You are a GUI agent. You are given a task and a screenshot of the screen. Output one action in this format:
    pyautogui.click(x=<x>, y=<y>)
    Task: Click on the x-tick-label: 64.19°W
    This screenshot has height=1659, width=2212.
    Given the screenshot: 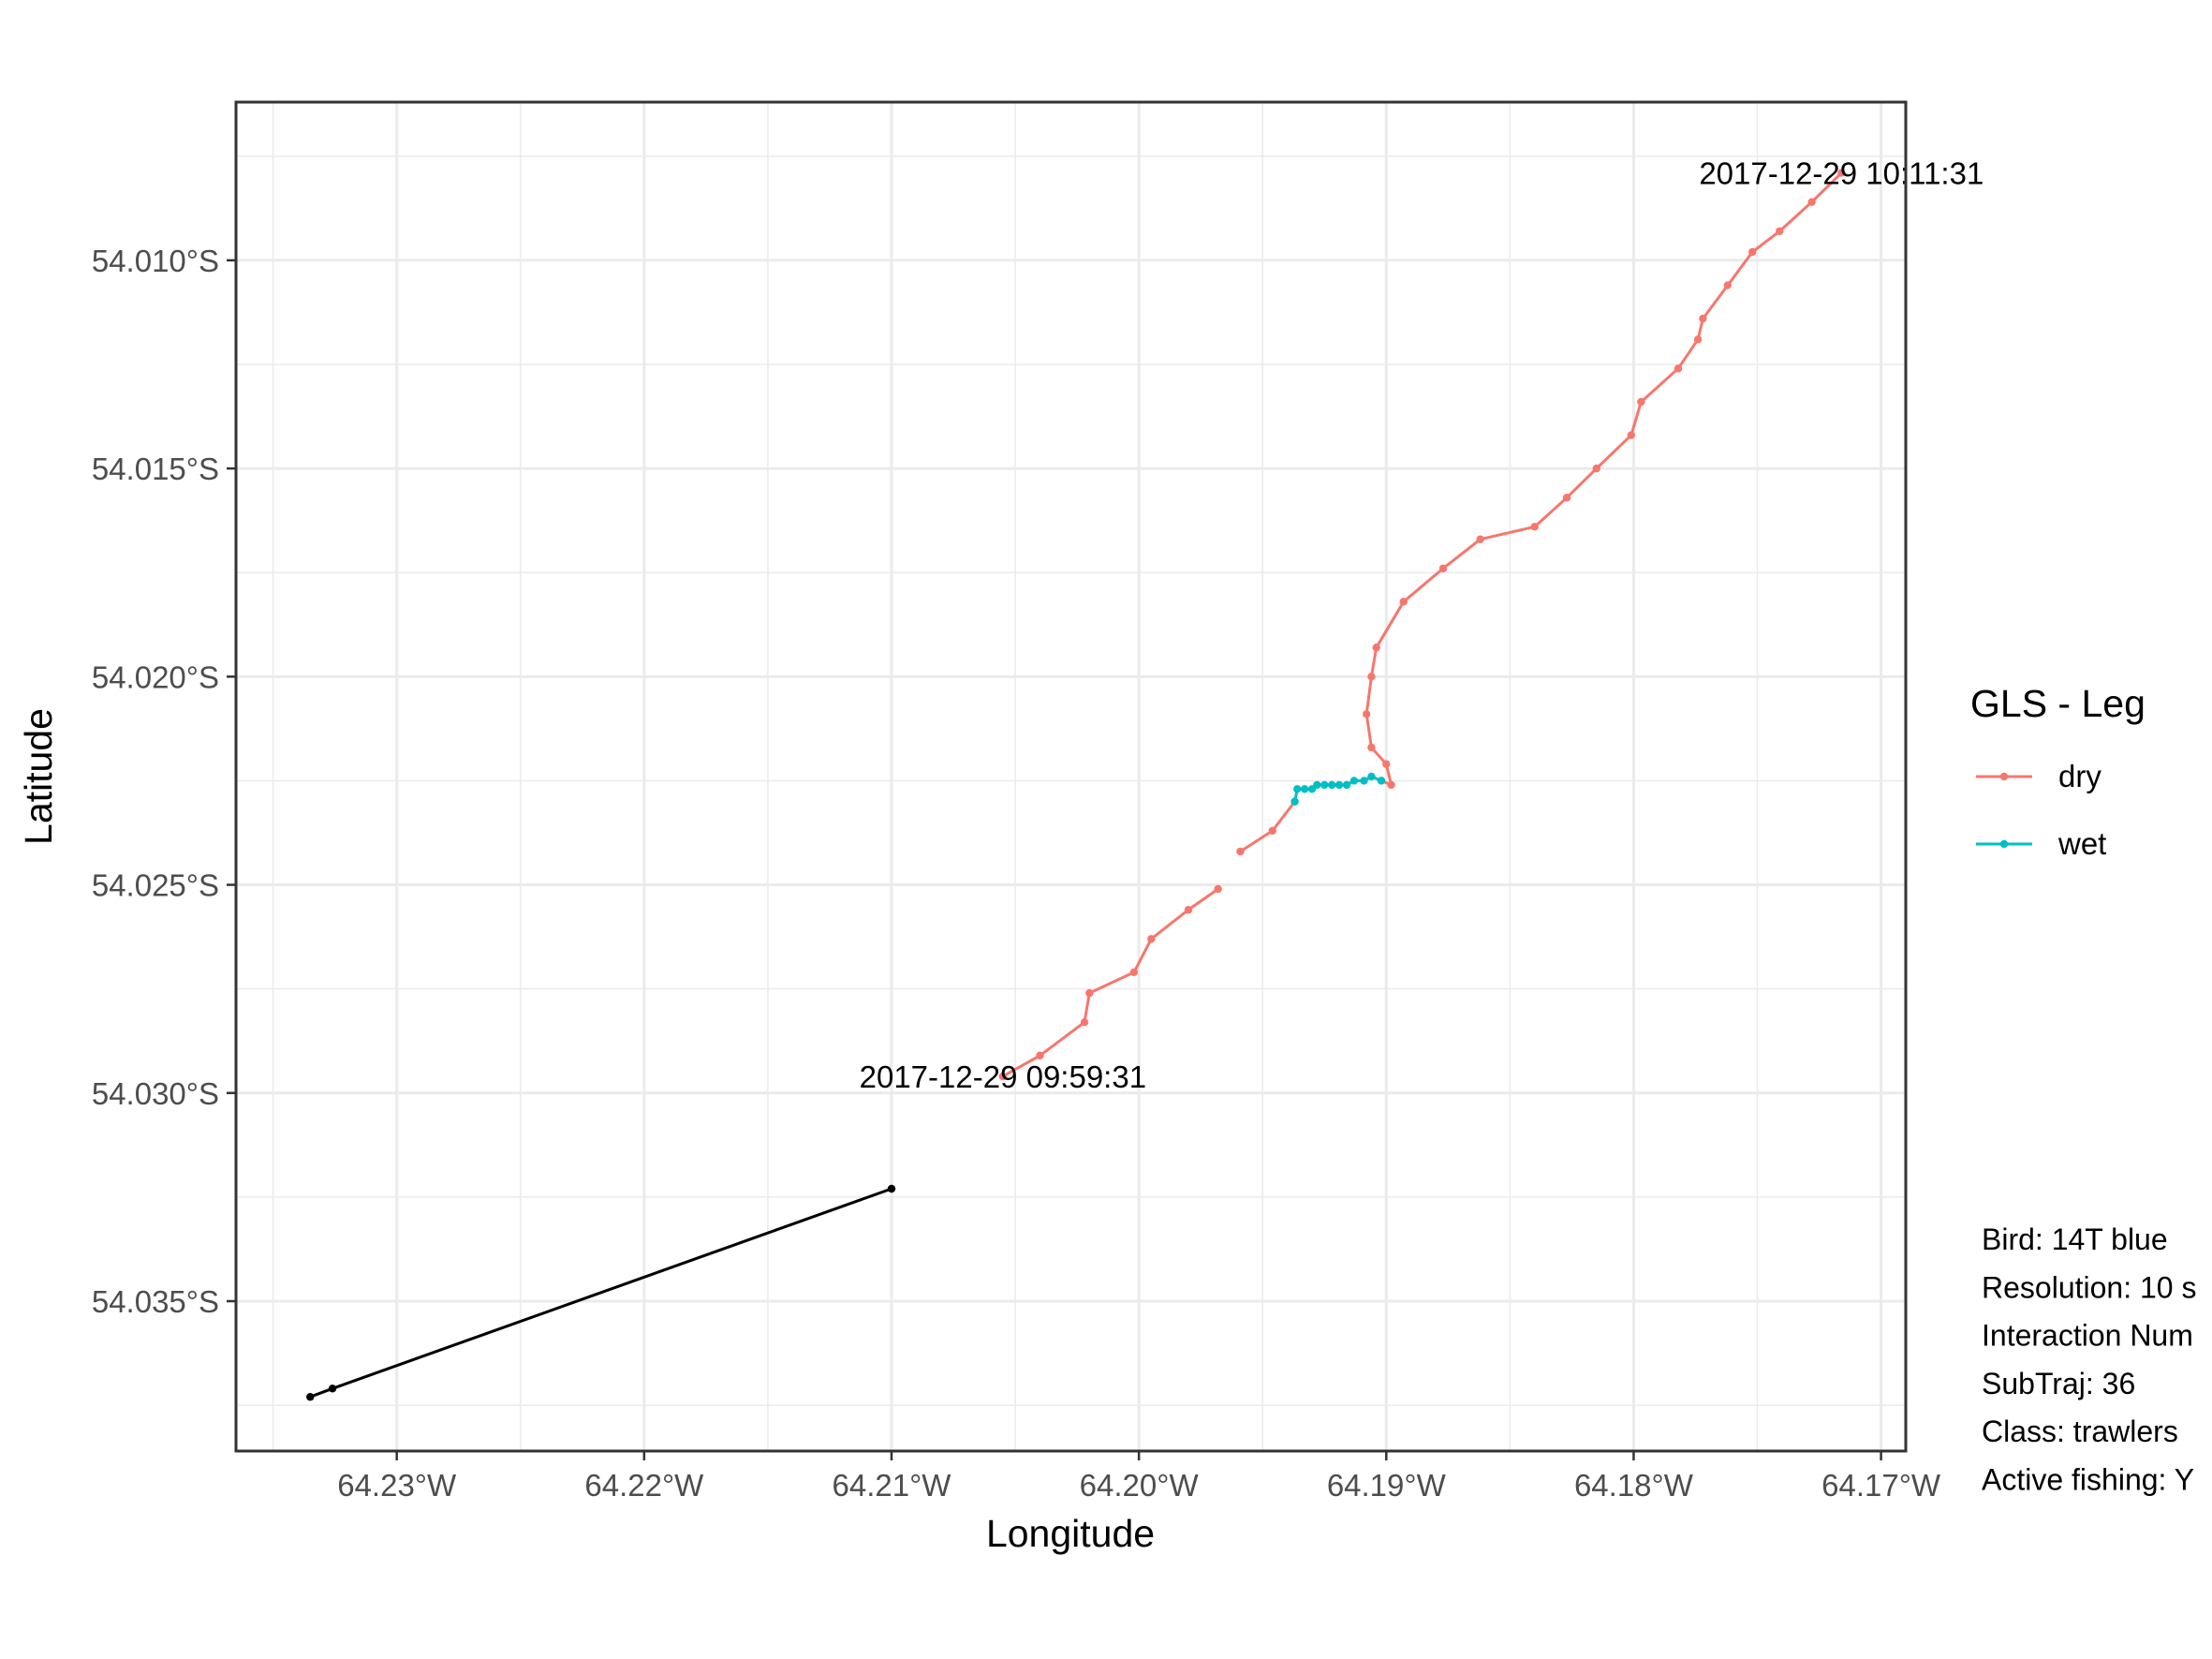 What is the action you would take?
    pyautogui.click(x=1387, y=1486)
    